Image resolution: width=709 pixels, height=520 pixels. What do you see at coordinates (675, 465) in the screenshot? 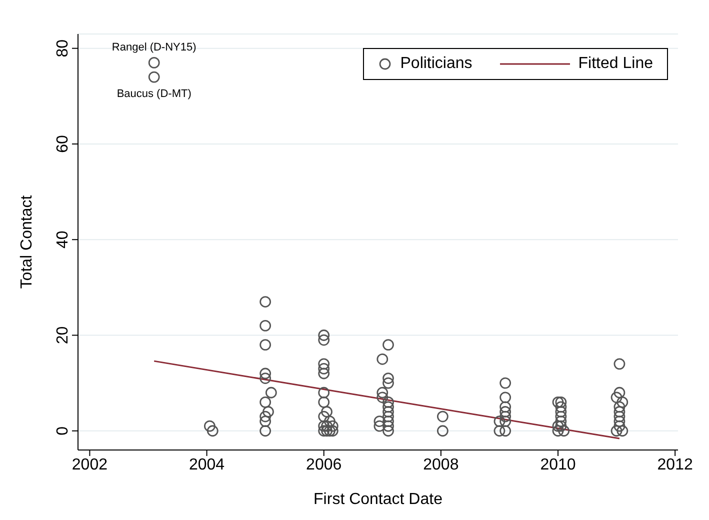
I see `x-tick-label: 2012` at bounding box center [675, 465].